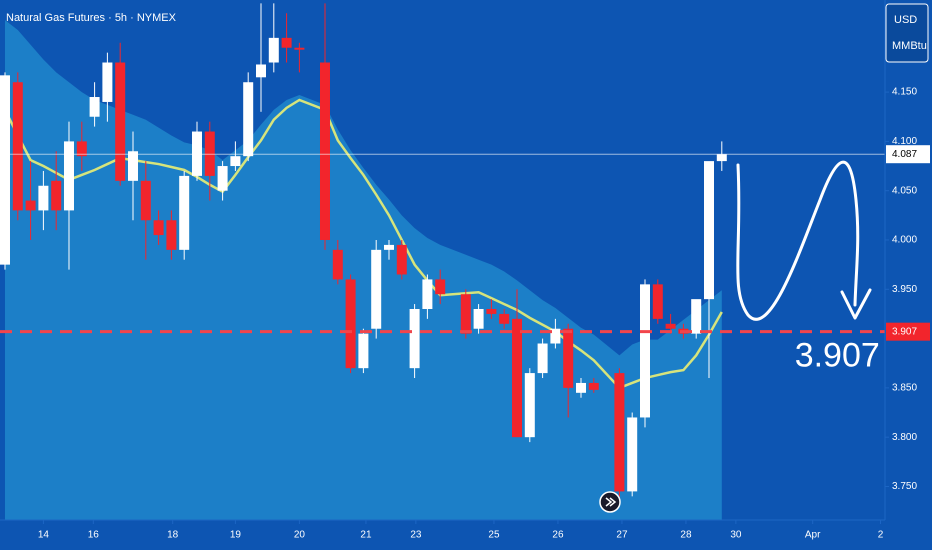 Image resolution: width=932 pixels, height=550 pixels. I want to click on target-box, so click(908, 331).